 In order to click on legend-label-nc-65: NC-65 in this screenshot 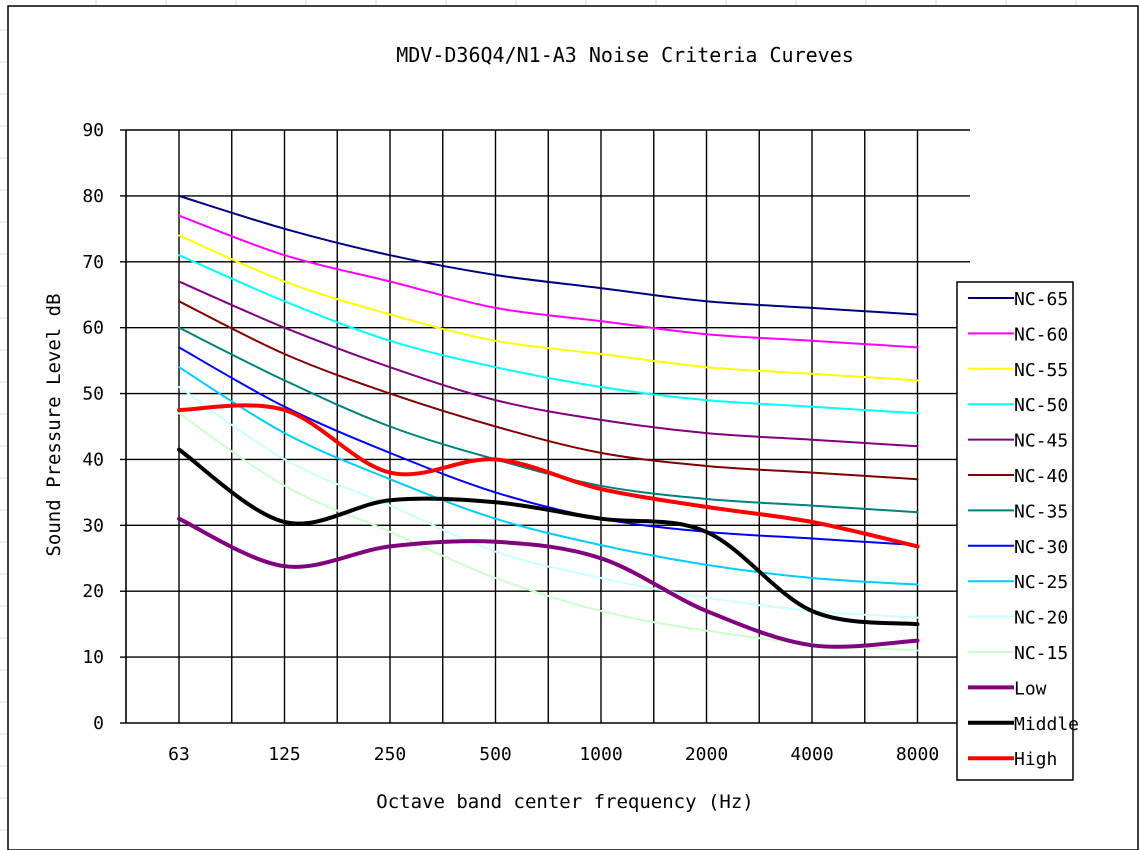, I will do `click(1041, 299)`.